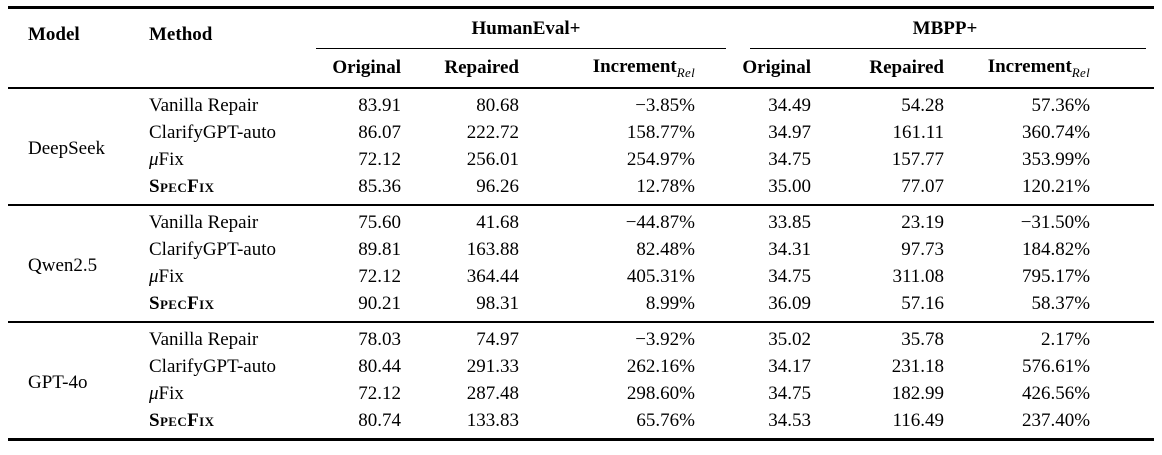  Describe the element at coordinates (945, 29) in the screenshot. I see `column-group-mbpp: MBPP+` at that location.